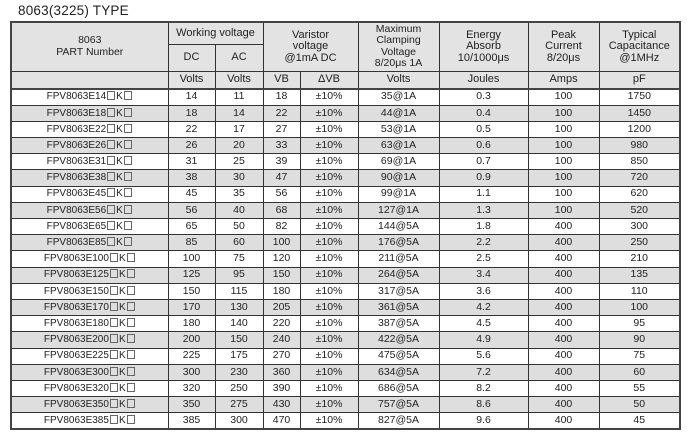 The width and height of the screenshot is (687, 439). What do you see at coordinates (345, 243) in the screenshot?
I see `table-row: FPV8063E85 K 85 60 100 ±10% 176@5A 2.2 400 250` at bounding box center [345, 243].